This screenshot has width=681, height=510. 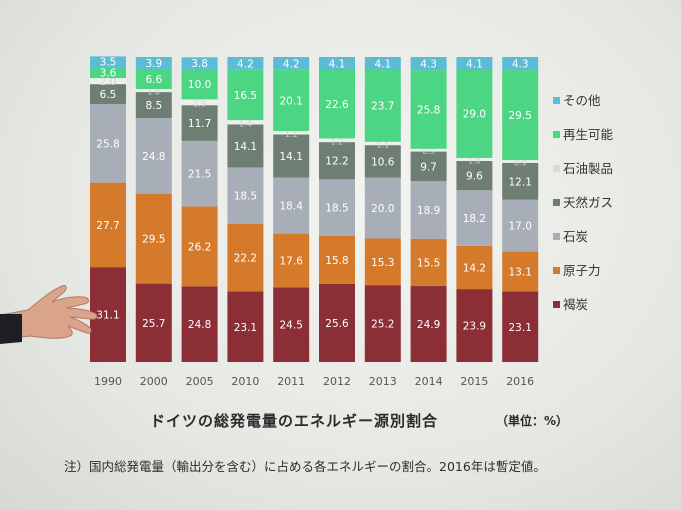 What do you see at coordinates (474, 177) in the screenshot?
I see `data-label: 9.6` at bounding box center [474, 177].